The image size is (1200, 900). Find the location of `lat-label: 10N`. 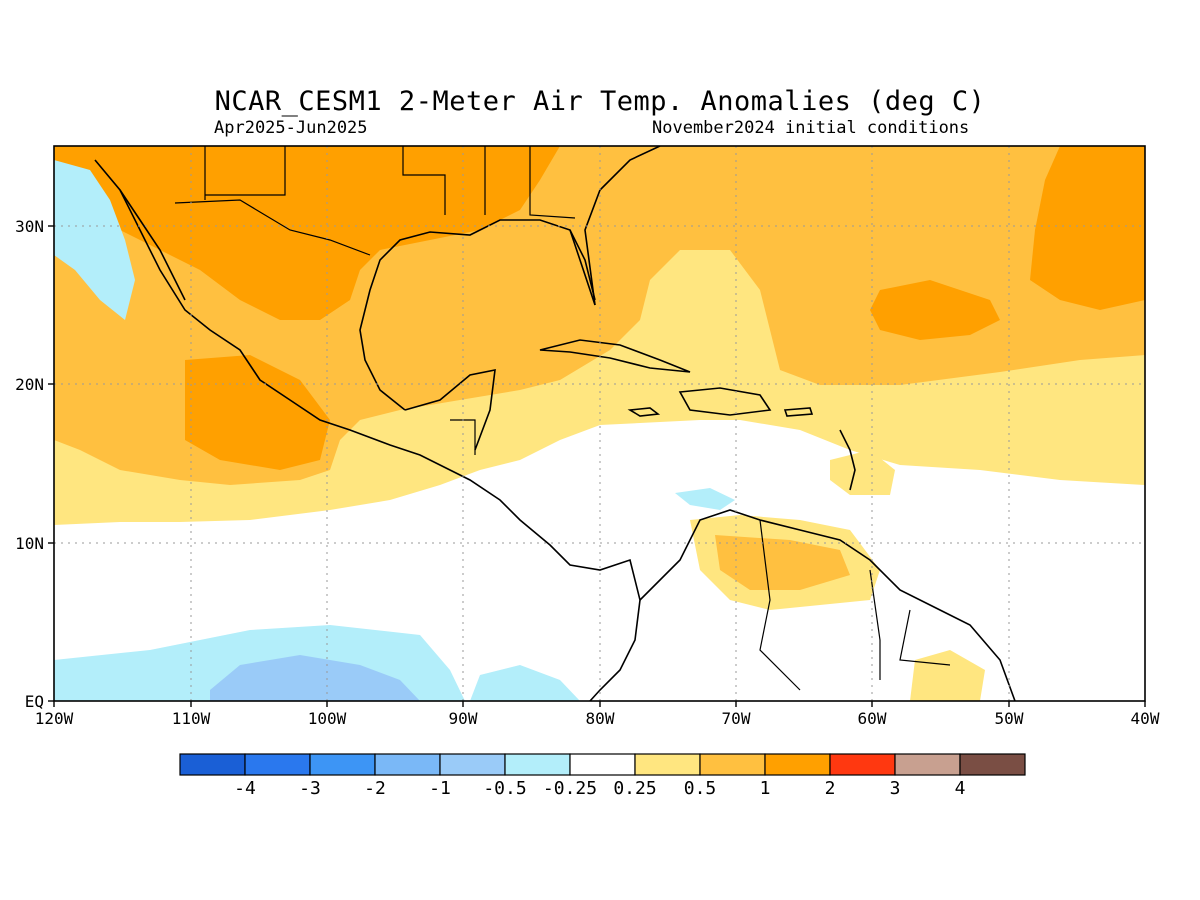

lat-label: 10N is located at coordinates (29, 543).